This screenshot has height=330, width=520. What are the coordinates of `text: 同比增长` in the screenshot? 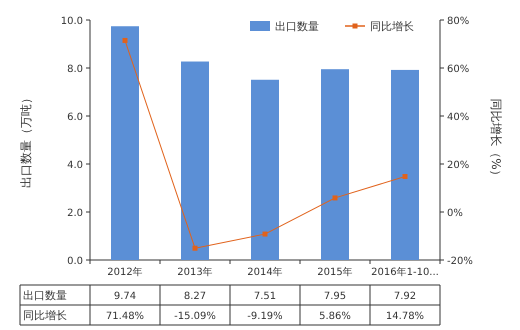 It's located at (45, 315).